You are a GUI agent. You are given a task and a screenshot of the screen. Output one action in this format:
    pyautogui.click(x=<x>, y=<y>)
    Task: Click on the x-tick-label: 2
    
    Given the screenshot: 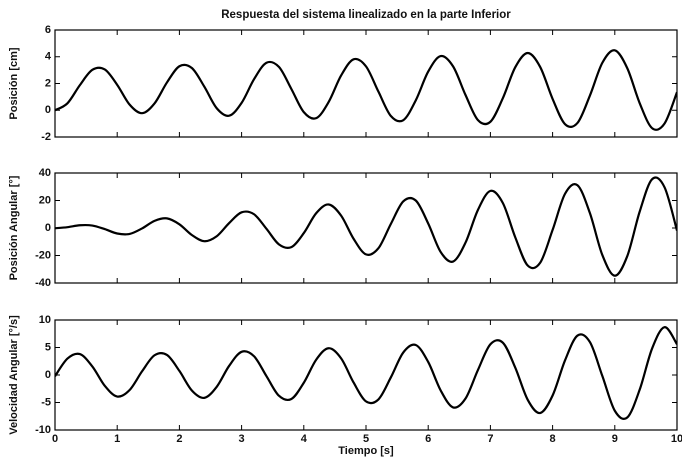 What is the action you would take?
    pyautogui.click(x=179, y=439)
    